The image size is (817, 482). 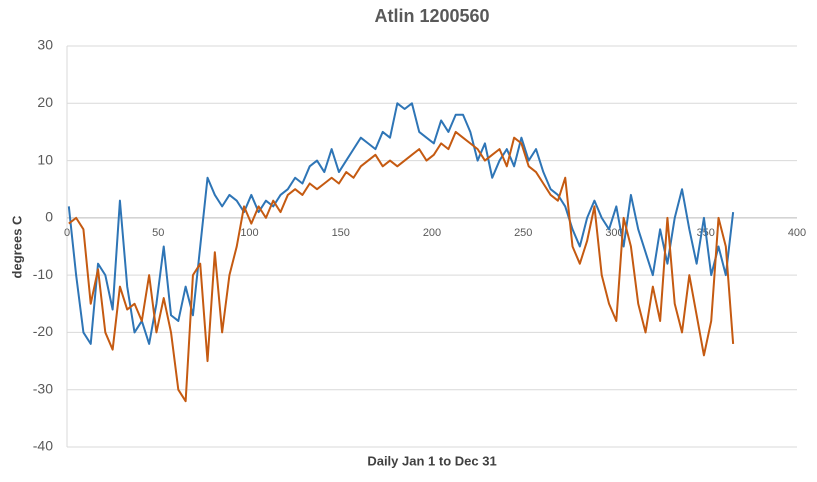 I want to click on x-tick-label: 200, so click(x=432, y=233).